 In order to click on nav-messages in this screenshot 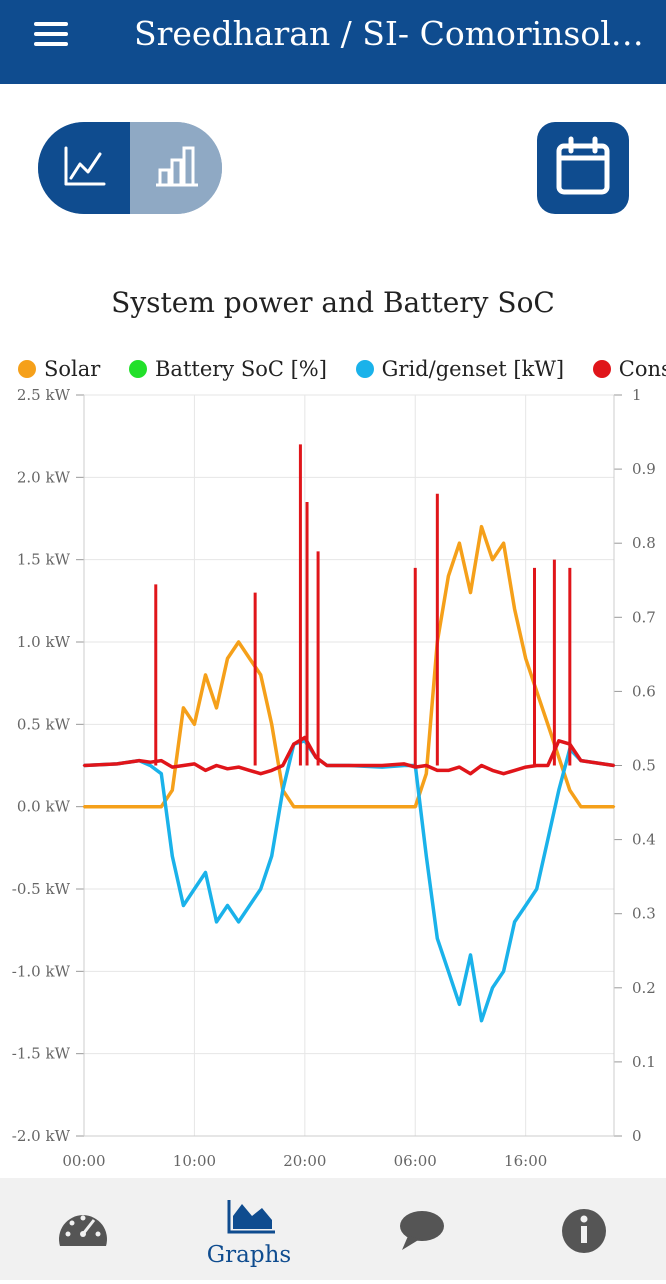, I will do `click(415, 1229)`.